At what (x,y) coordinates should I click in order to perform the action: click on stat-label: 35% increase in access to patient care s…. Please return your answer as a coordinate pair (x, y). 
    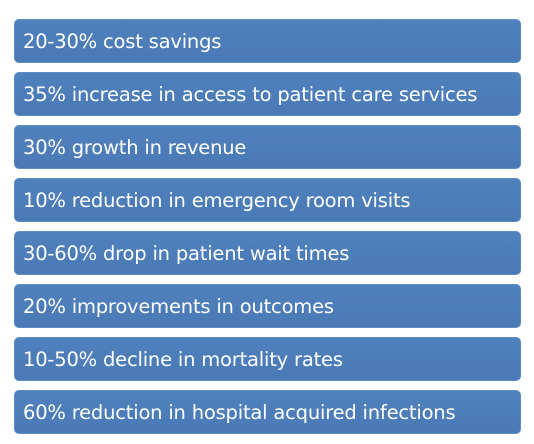
    Looking at the image, I should click on (250, 94).